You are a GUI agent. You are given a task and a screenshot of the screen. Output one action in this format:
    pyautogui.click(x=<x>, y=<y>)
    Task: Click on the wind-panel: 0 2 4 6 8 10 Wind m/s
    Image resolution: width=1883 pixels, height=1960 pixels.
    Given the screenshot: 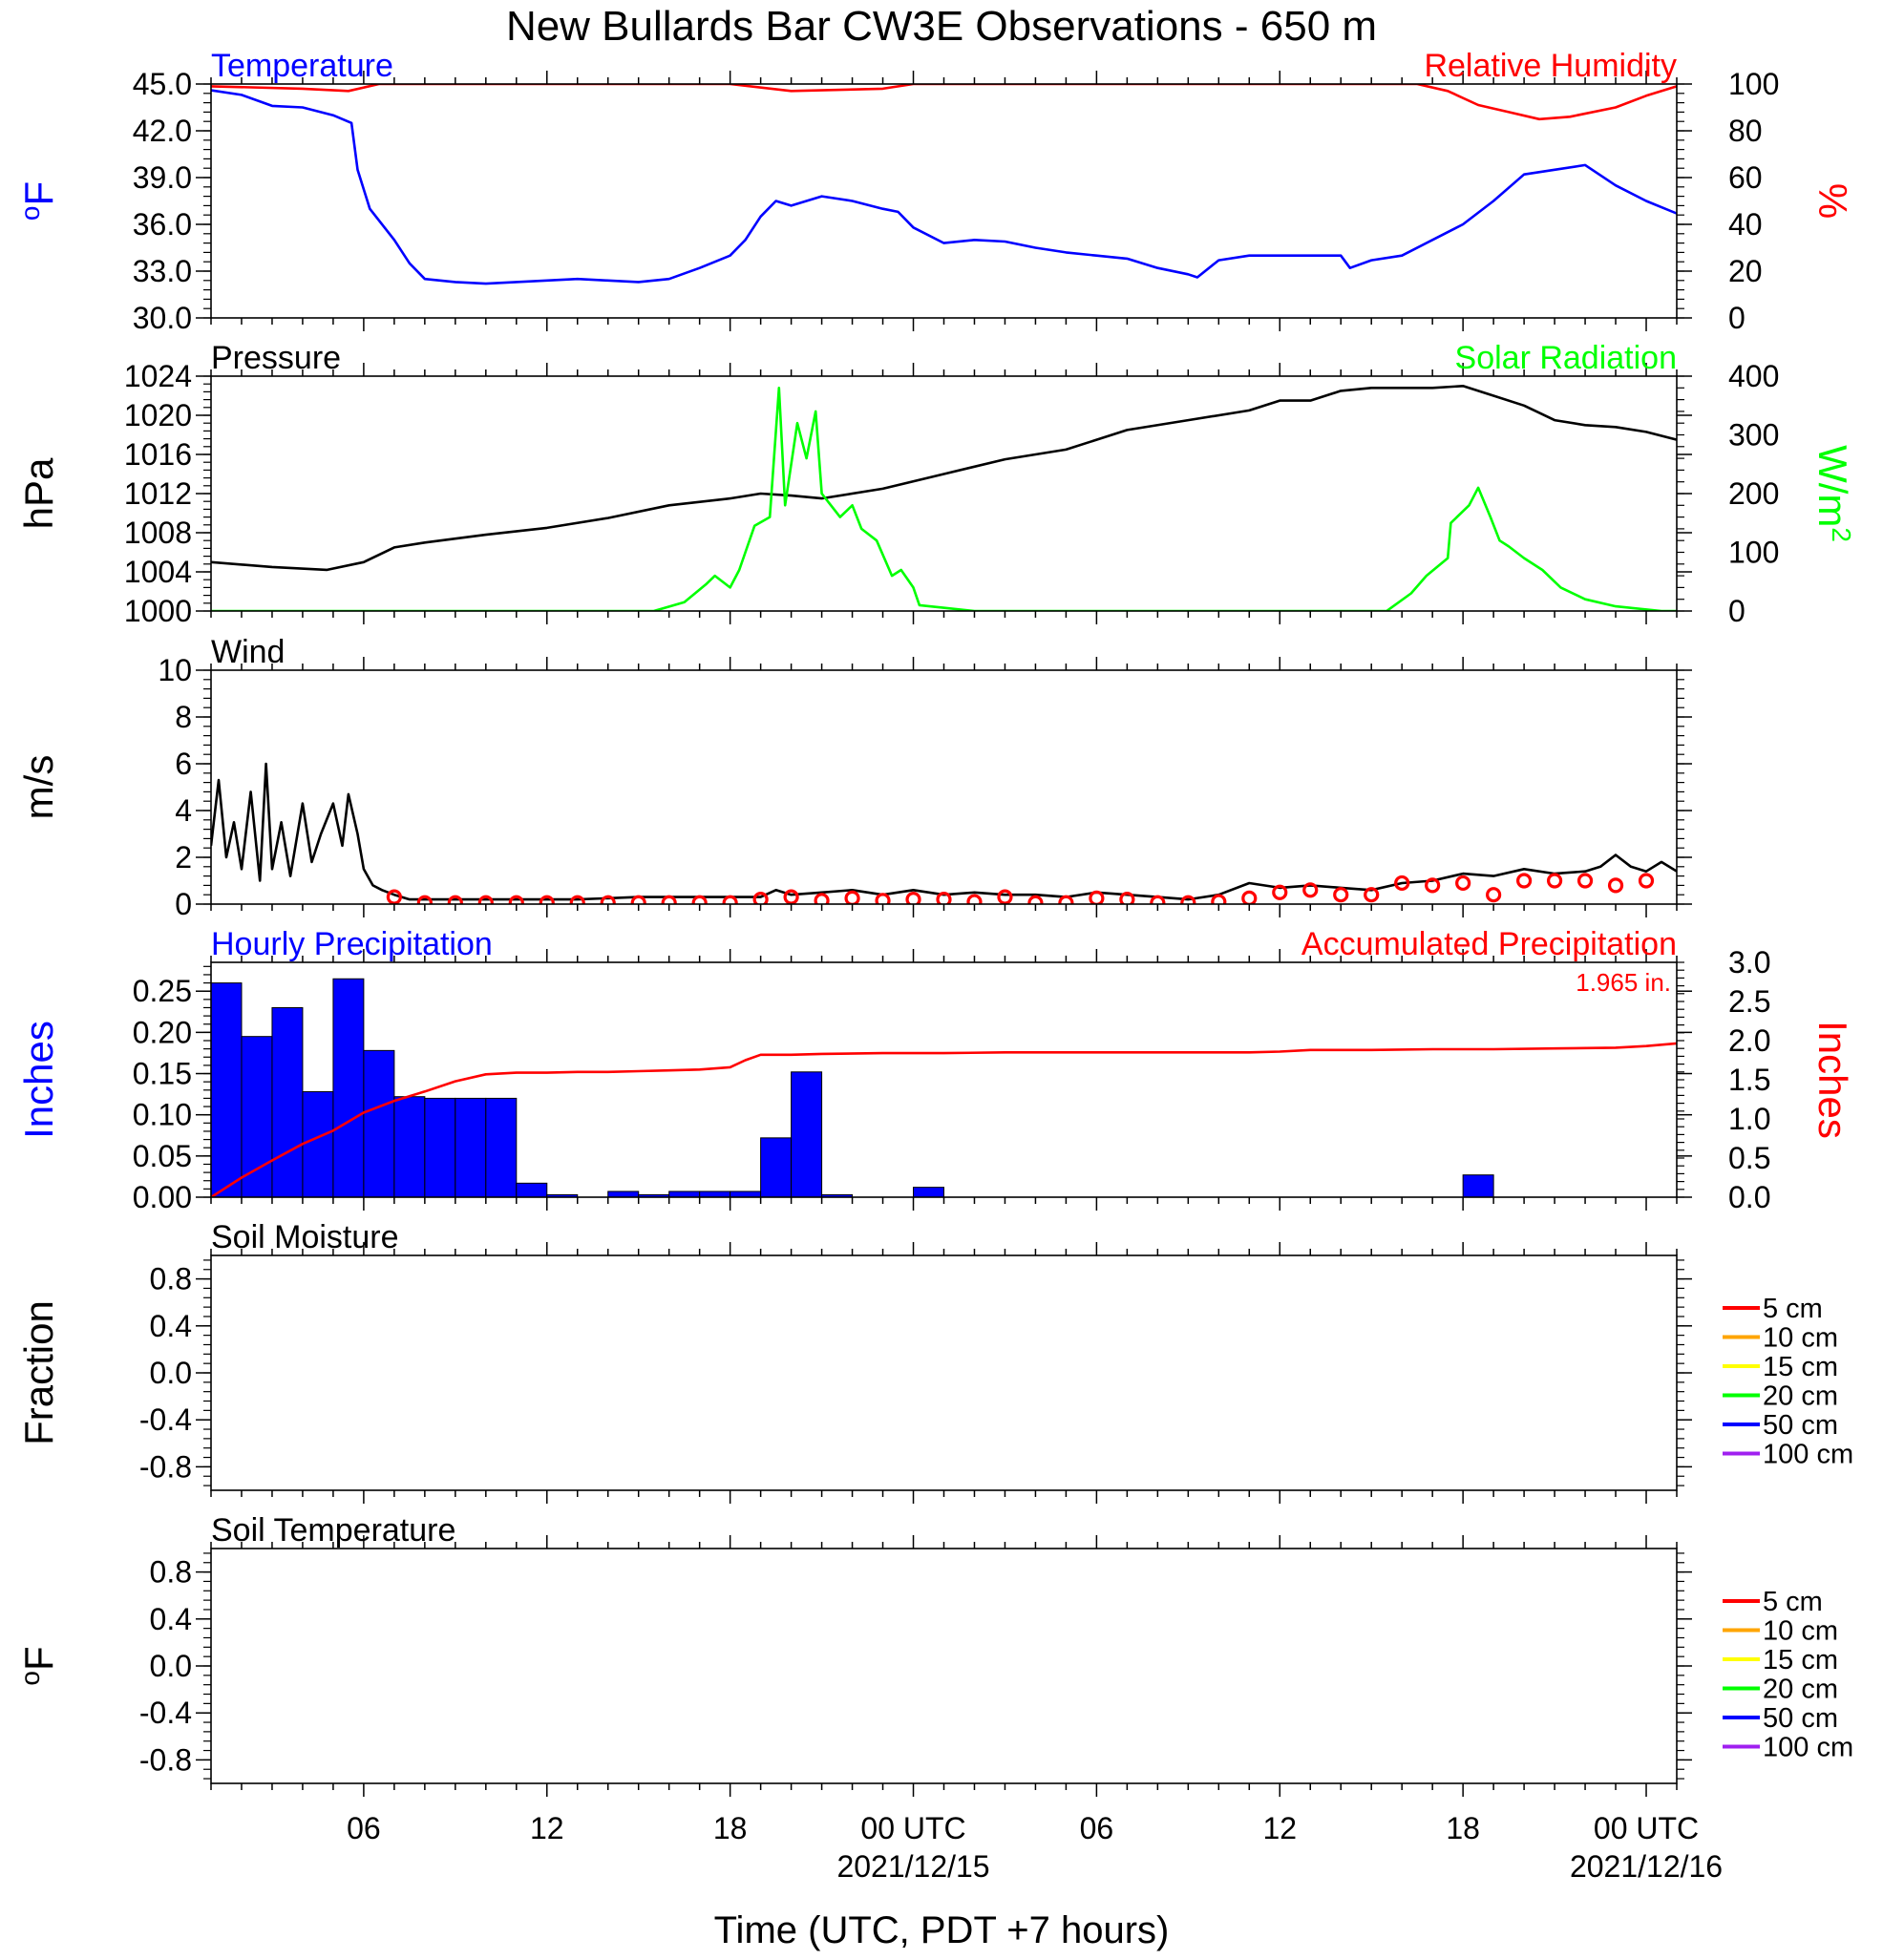 What is the action you would take?
    pyautogui.click(x=854, y=777)
    